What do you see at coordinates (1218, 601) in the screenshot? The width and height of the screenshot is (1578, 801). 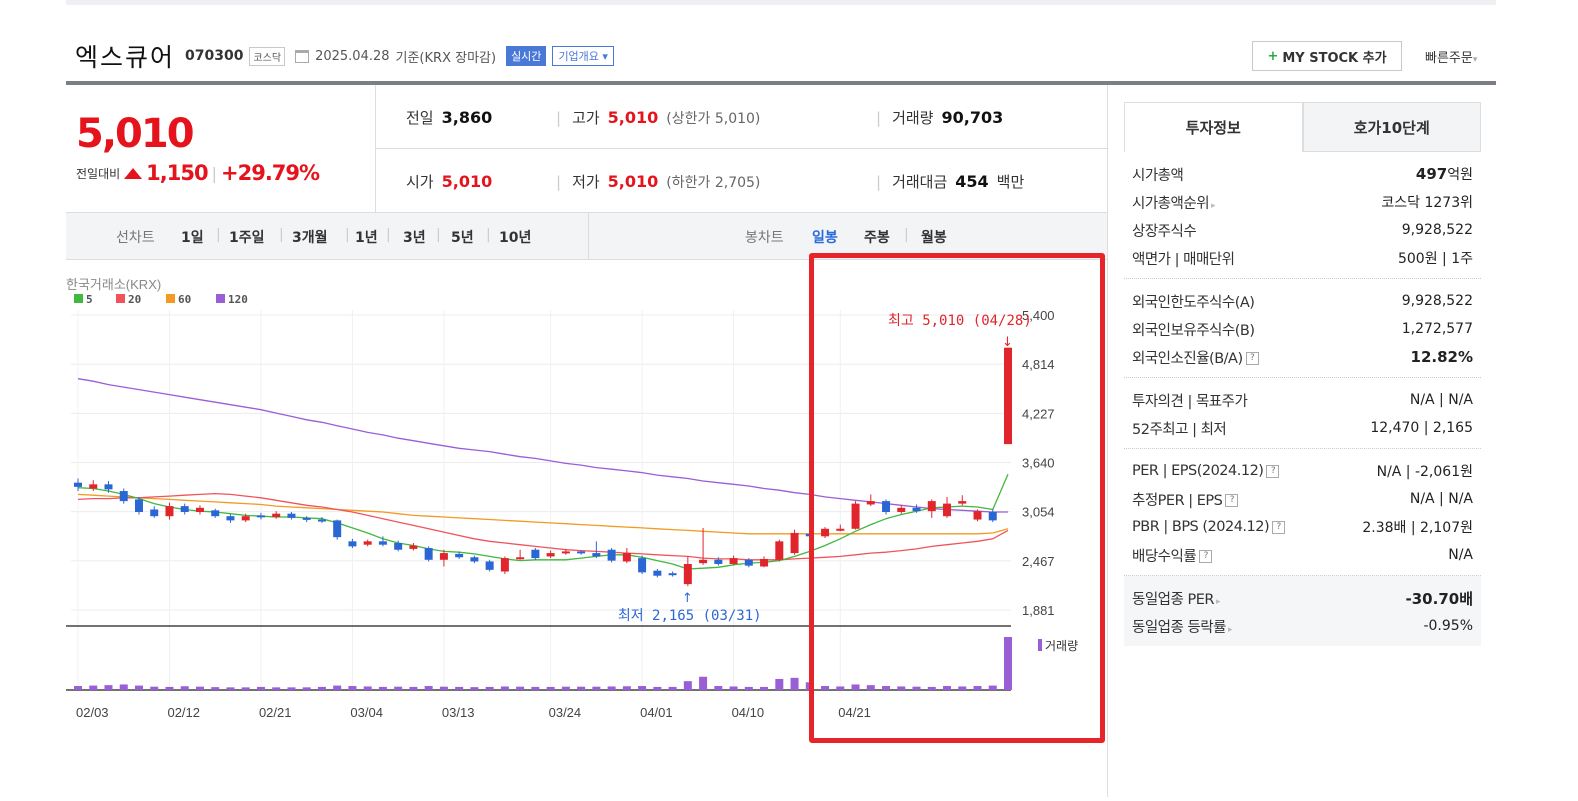 I see `arrow-right-icon: ▸` at bounding box center [1218, 601].